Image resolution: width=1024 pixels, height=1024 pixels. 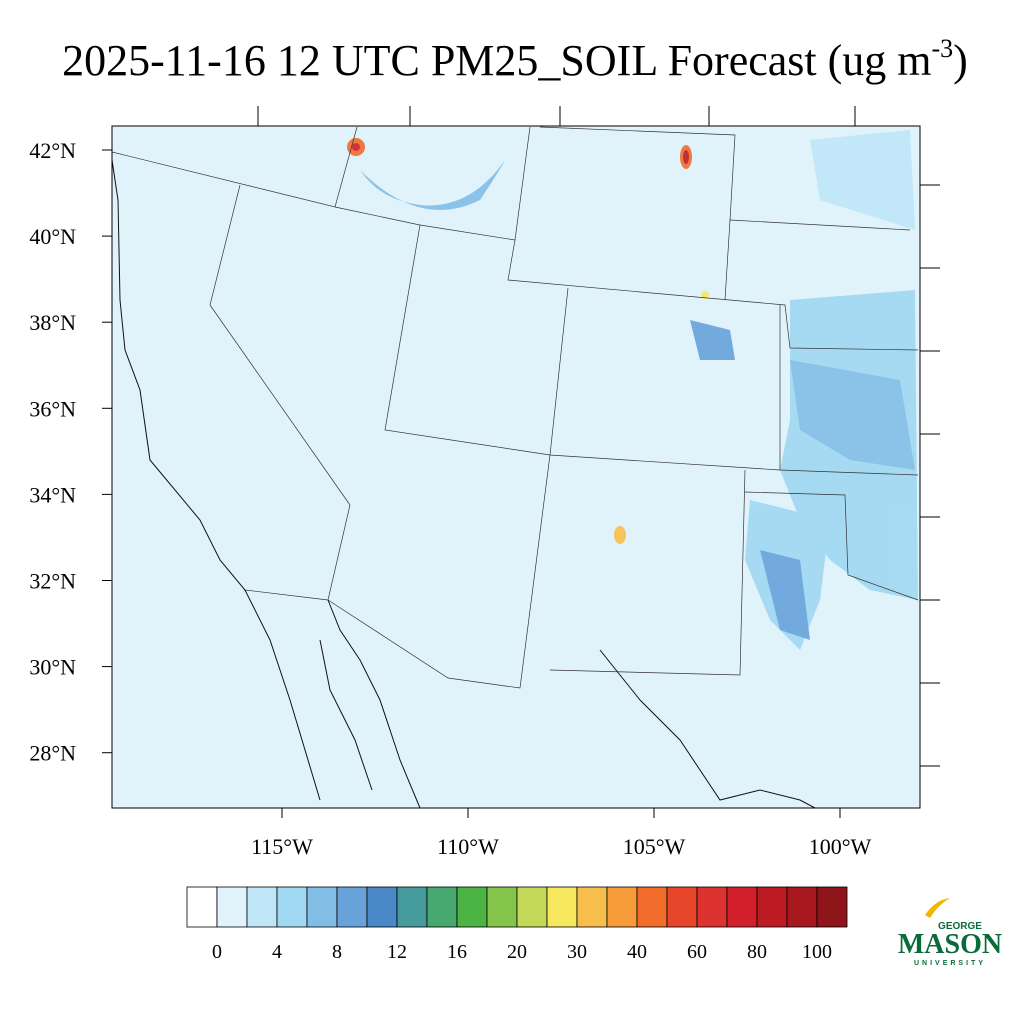 What do you see at coordinates (577, 952) in the screenshot?
I see `colorbar-label: 30` at bounding box center [577, 952].